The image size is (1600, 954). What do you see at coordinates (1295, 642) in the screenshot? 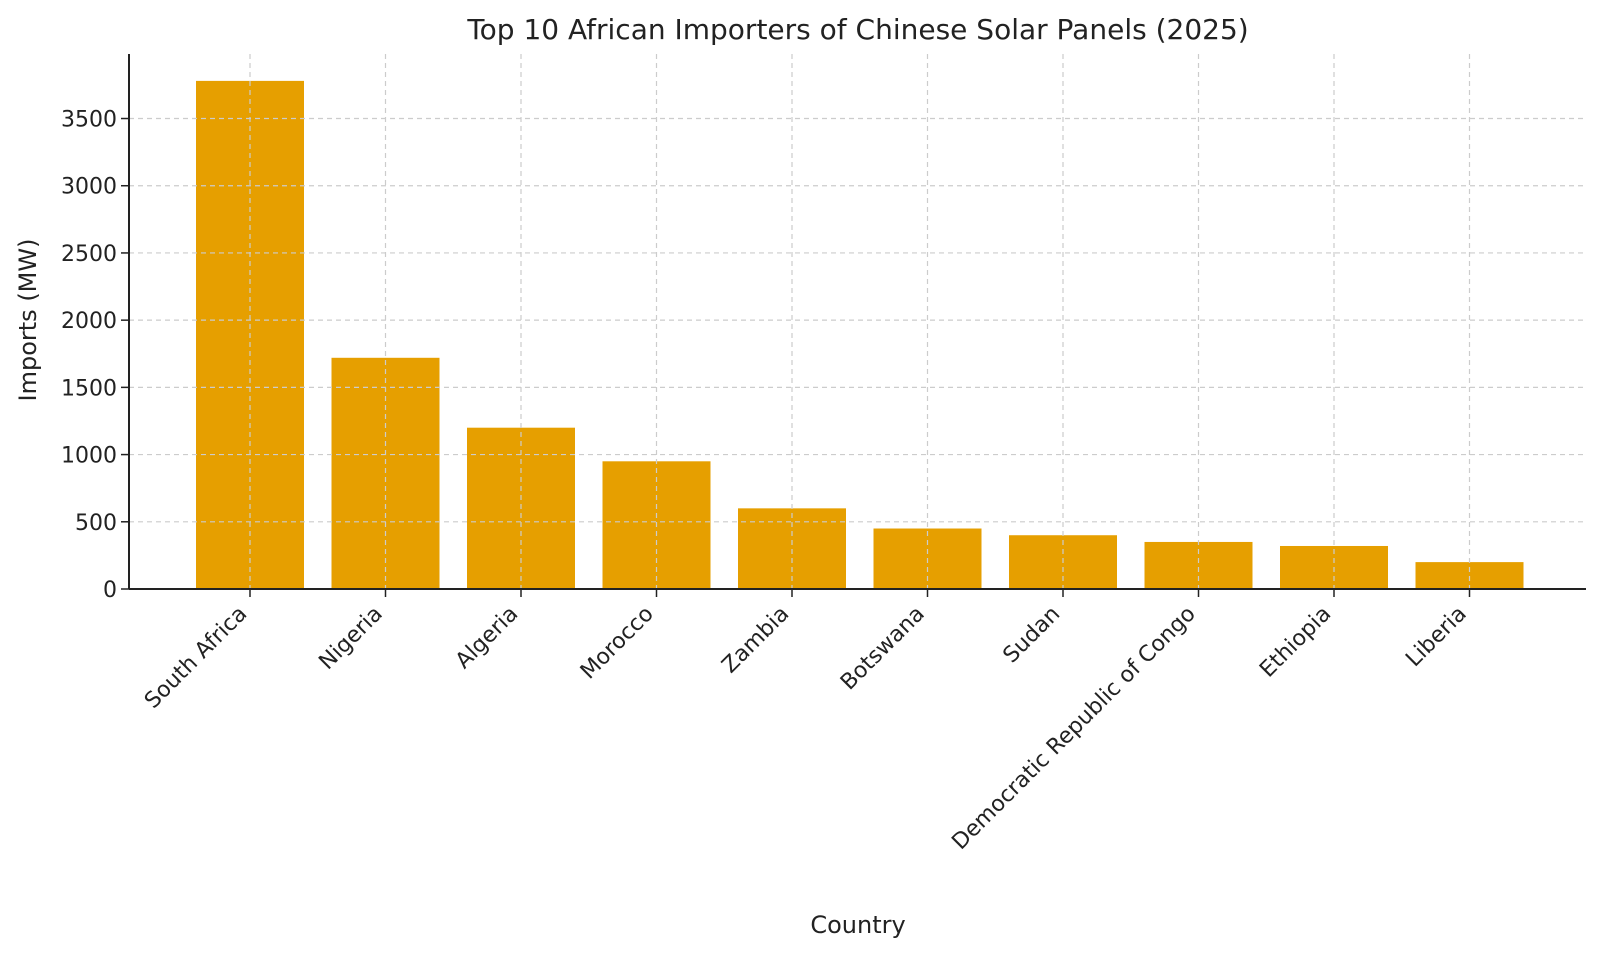
I see `x-tick-label: Ethiopia` at bounding box center [1295, 642].